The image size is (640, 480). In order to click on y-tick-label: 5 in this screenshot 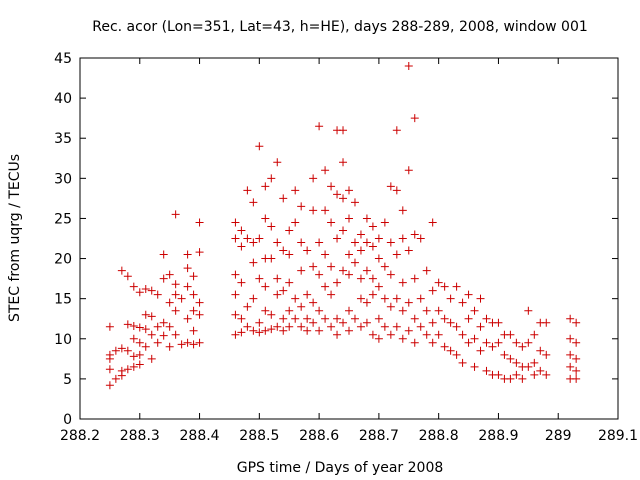, I will do `click(67, 380)`.